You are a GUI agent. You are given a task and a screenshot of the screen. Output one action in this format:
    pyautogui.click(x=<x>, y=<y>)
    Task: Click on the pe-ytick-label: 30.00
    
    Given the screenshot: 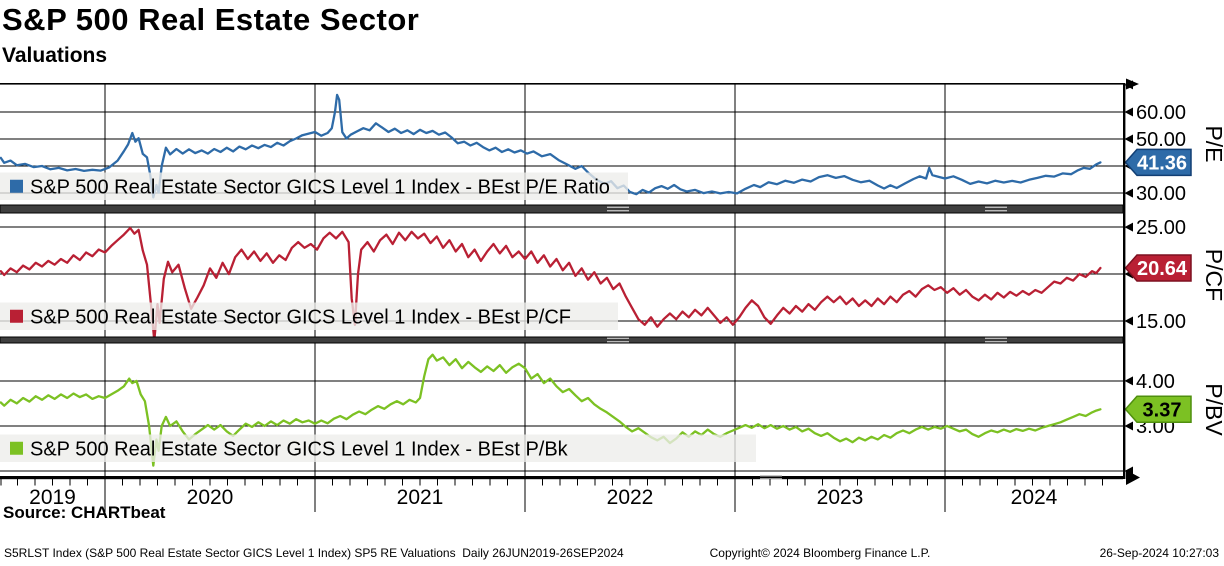 What is the action you would take?
    pyautogui.click(x=1161, y=194)
    